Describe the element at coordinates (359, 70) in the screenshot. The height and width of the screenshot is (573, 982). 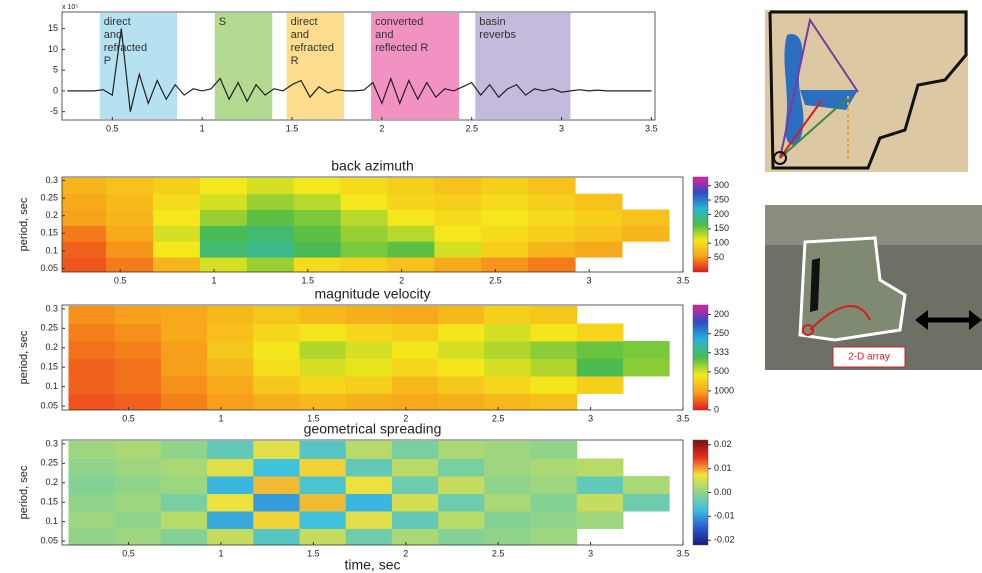
I see `waveform` at that location.